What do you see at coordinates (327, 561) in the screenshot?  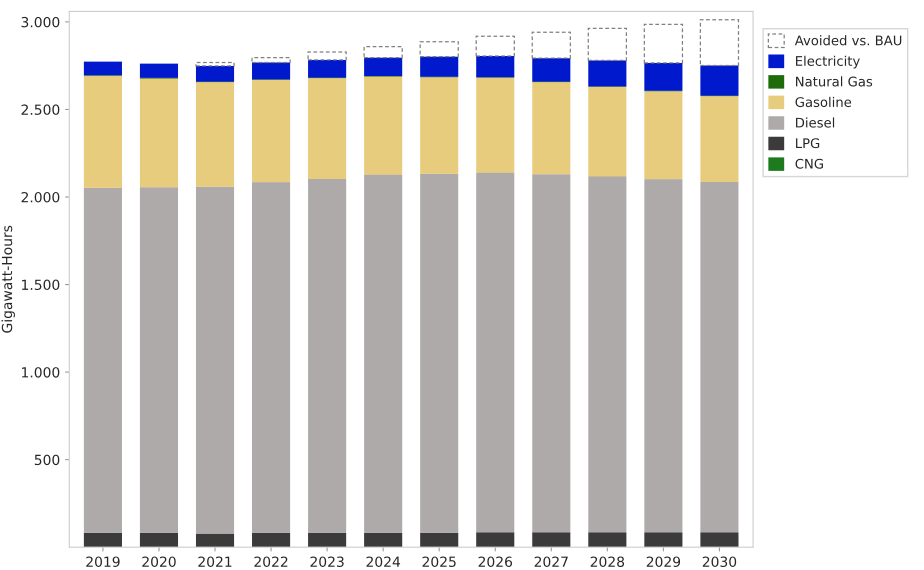 I see `x-tick-label: 2023` at bounding box center [327, 561].